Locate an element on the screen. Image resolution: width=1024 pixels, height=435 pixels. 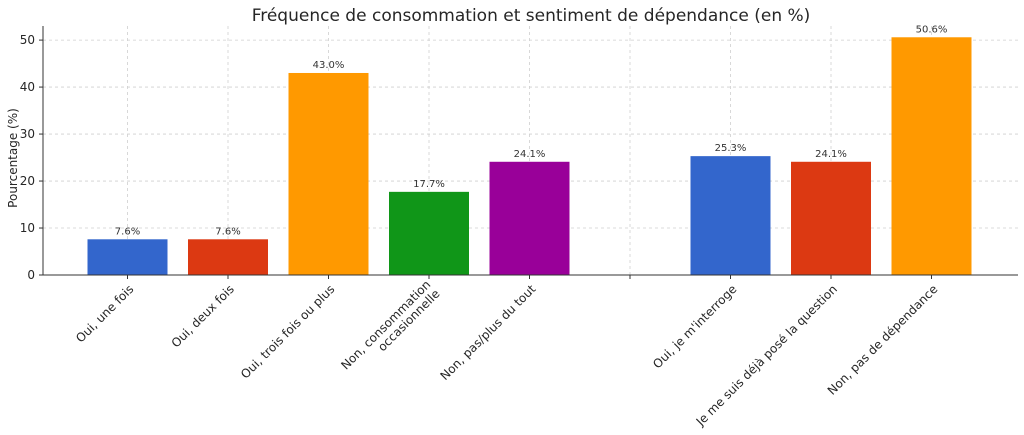
x-tick-label-text: Oui, deux fois is located at coordinates (203, 316).